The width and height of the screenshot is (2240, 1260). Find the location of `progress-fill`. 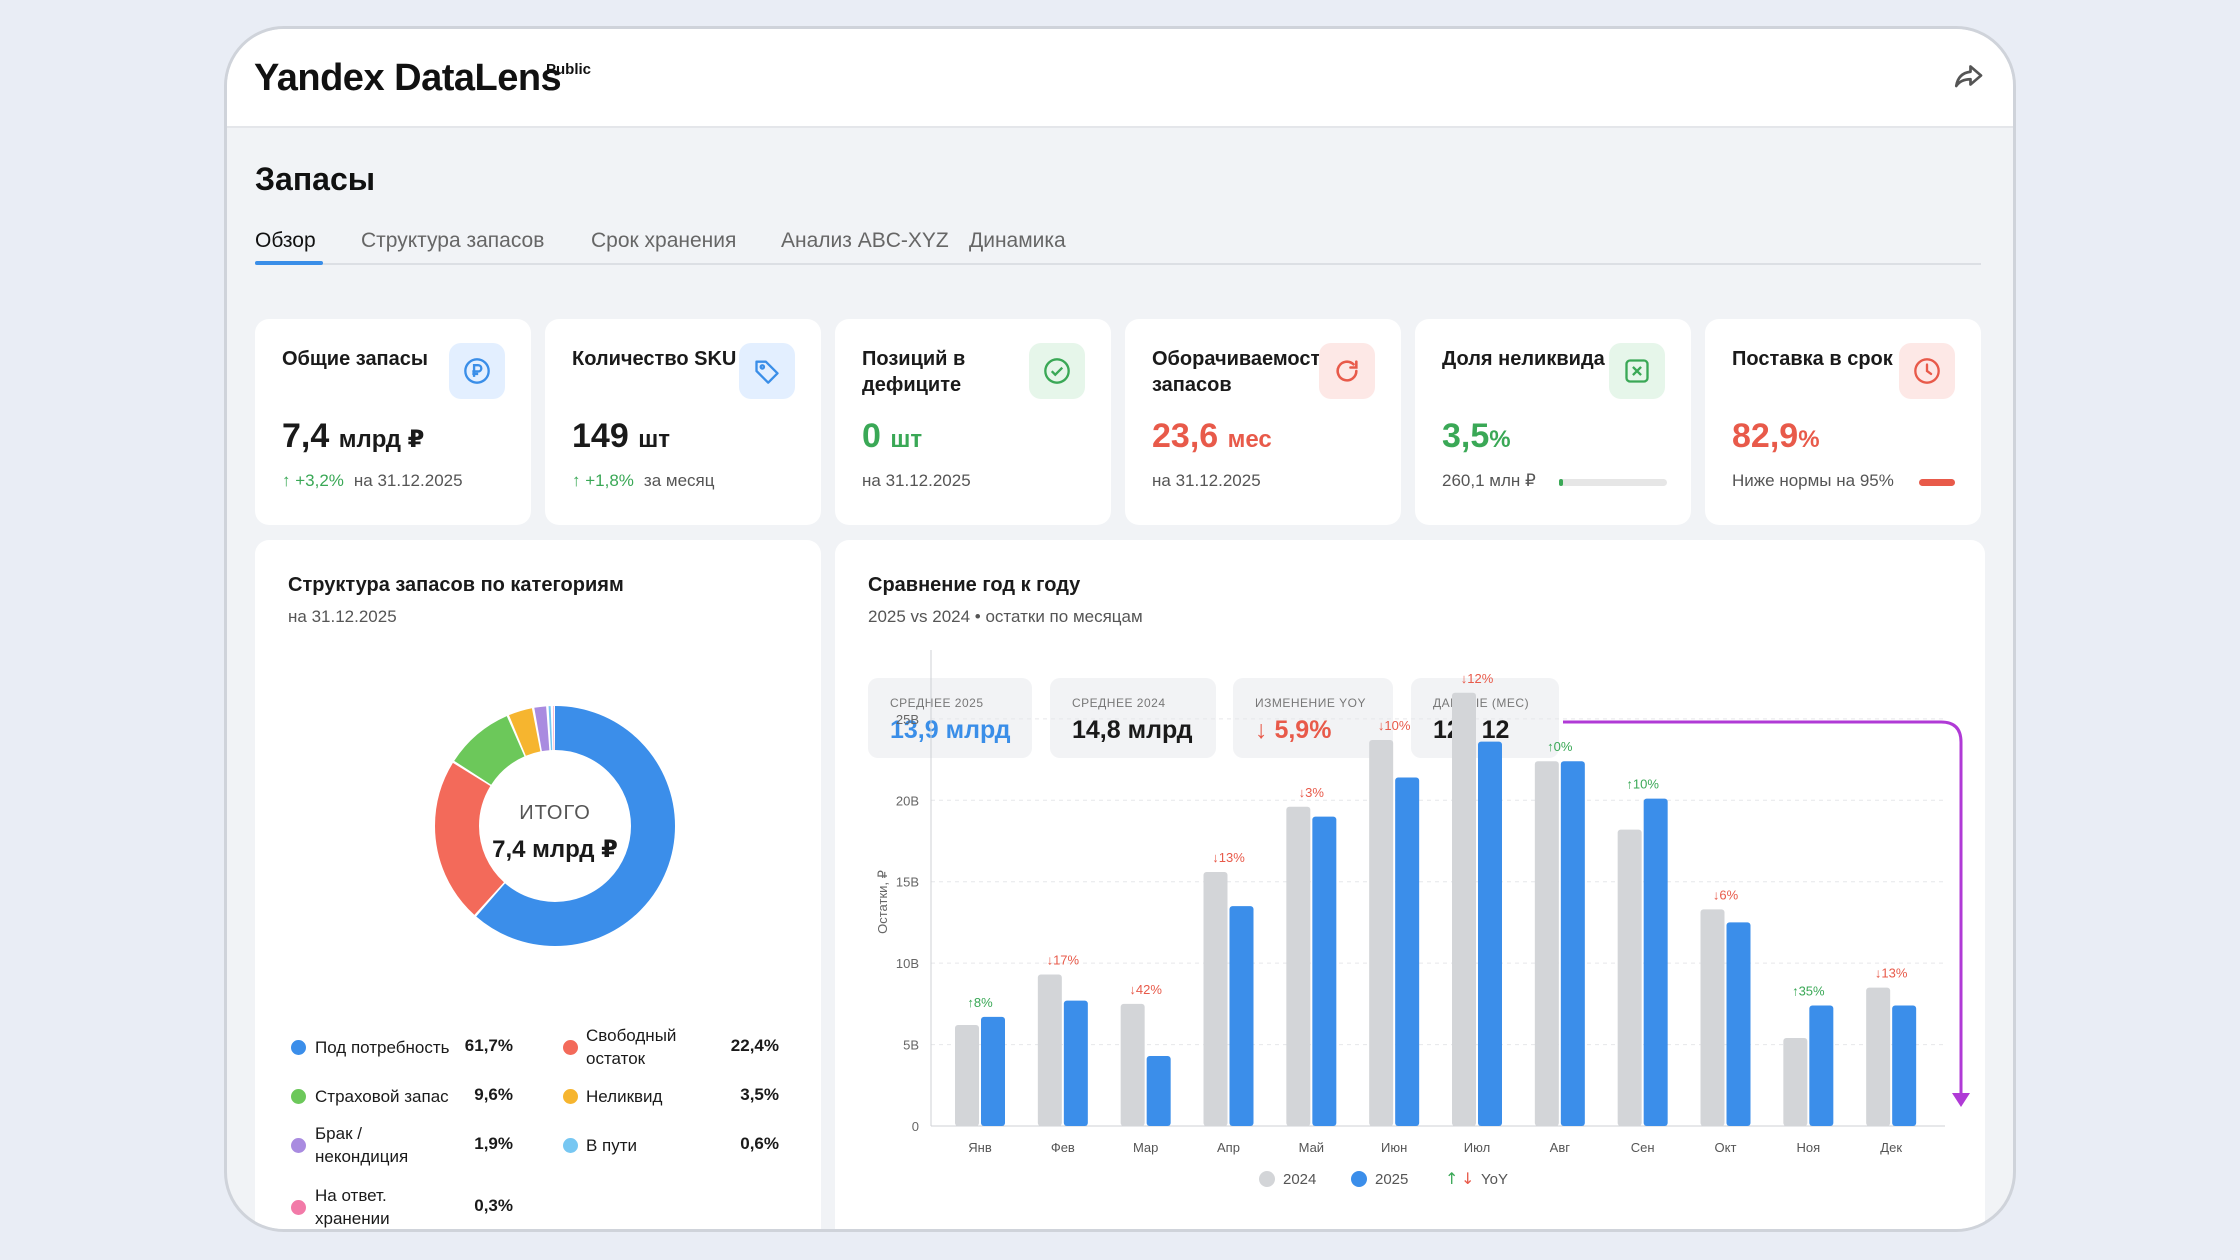

progress-fill is located at coordinates (1561, 482).